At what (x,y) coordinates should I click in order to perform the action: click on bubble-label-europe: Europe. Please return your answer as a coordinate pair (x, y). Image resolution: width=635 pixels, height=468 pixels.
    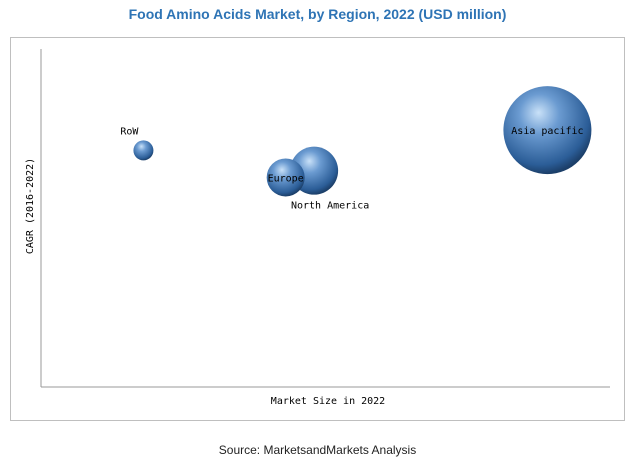
    Looking at the image, I should click on (286, 178).